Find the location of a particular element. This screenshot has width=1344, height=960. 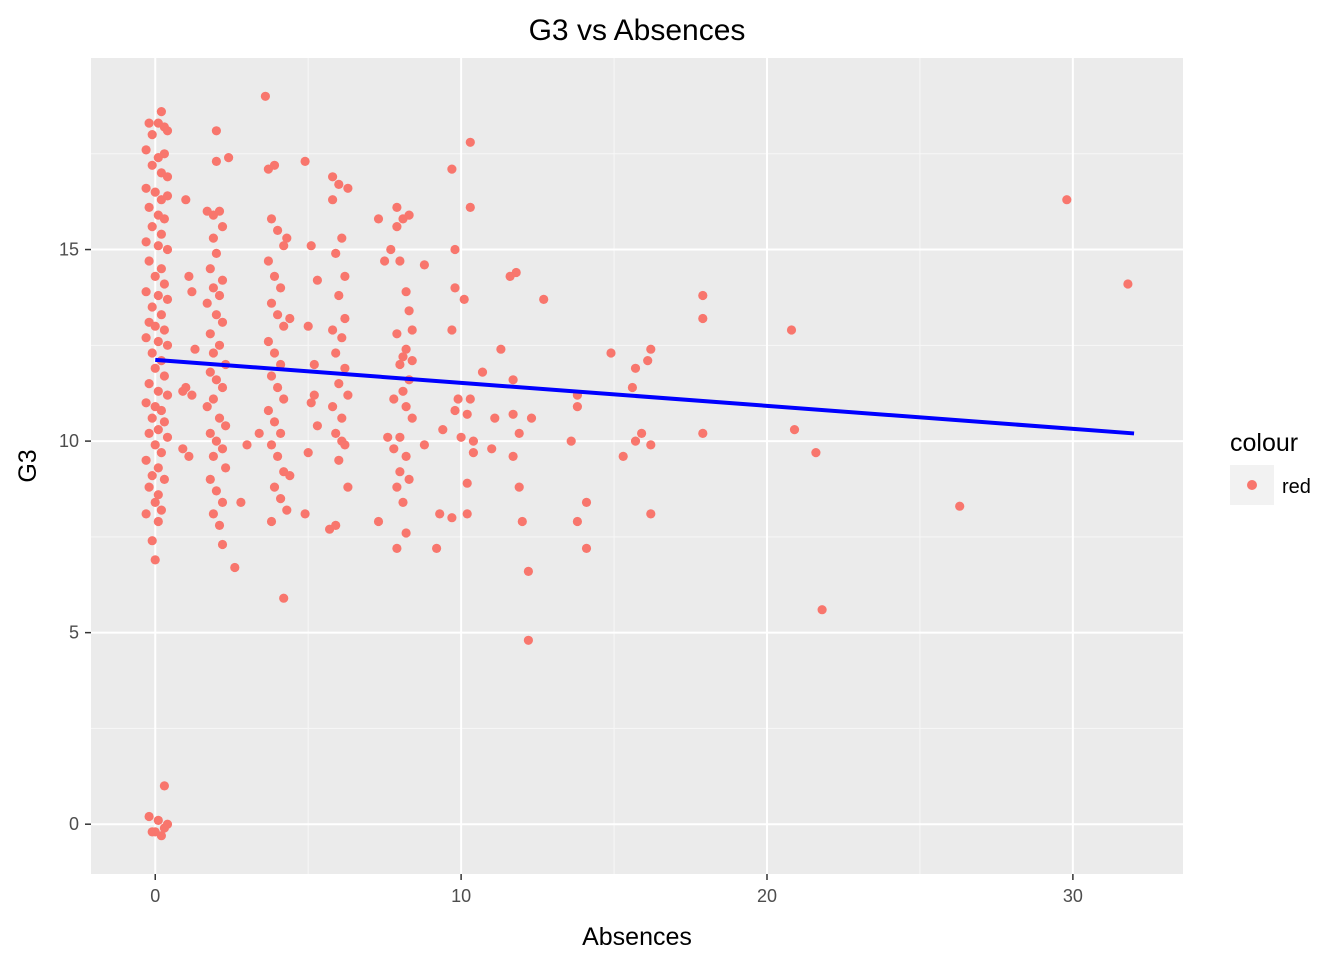

legend-title: colour is located at coordinates (1264, 443).